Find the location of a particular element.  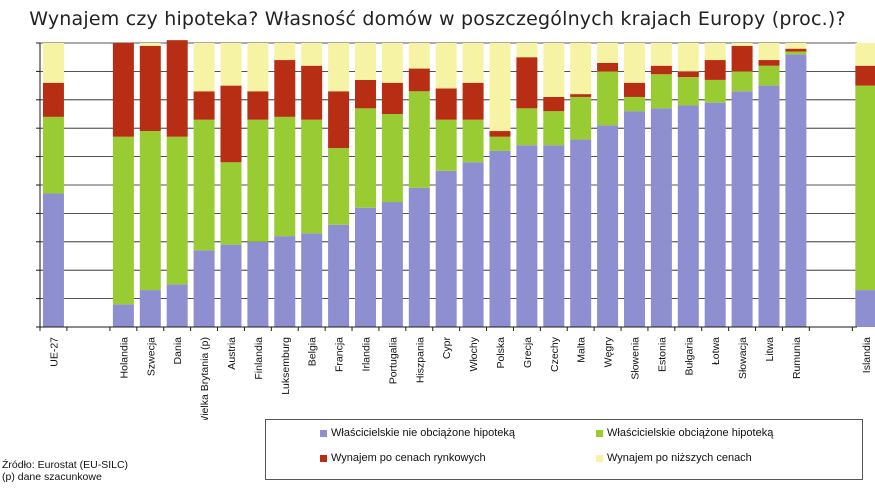

category-label: Islandia is located at coordinates (867, 355).